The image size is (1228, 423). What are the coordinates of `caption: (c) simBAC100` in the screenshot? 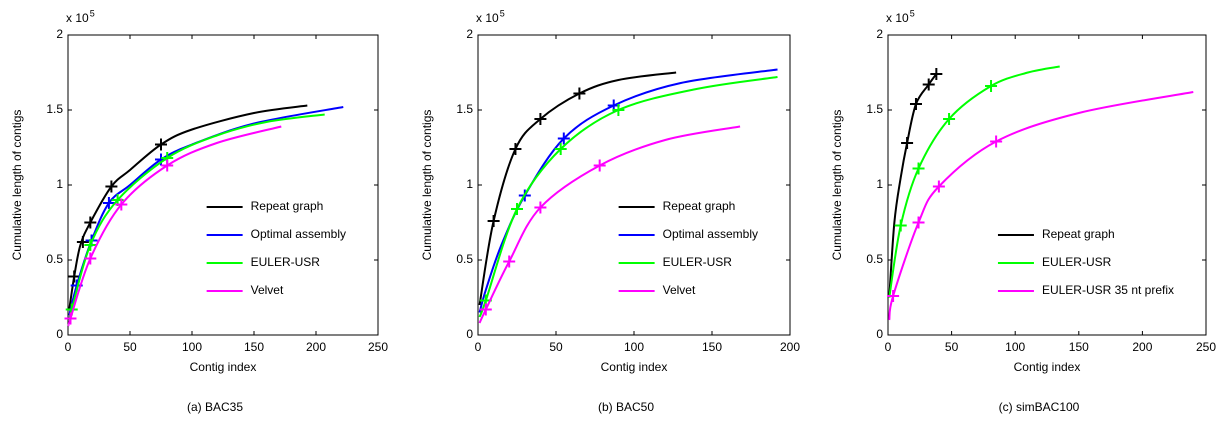 It's located at (1039, 407).